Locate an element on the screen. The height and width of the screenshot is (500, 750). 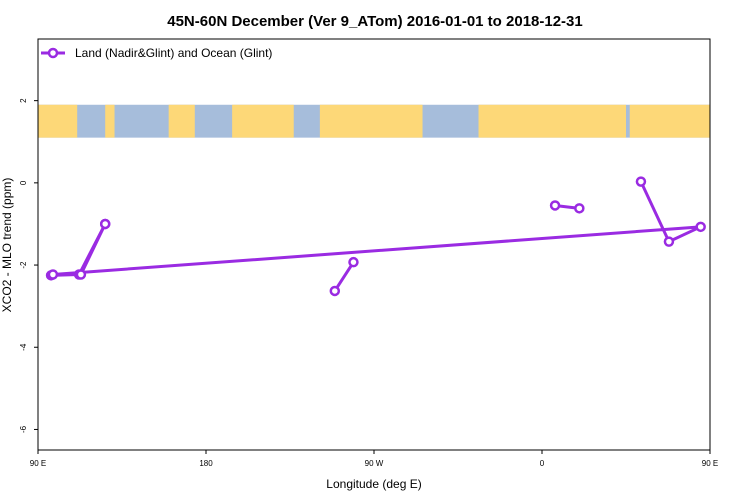
y-axis-label: XCO2 - MLO trend (ppm) is located at coordinates (7, 245).